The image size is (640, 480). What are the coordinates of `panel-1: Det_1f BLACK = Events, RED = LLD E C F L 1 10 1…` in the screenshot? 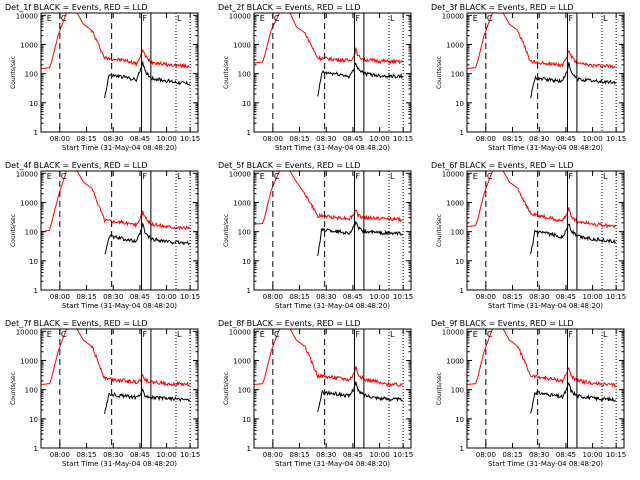 It's located at (102, 77).